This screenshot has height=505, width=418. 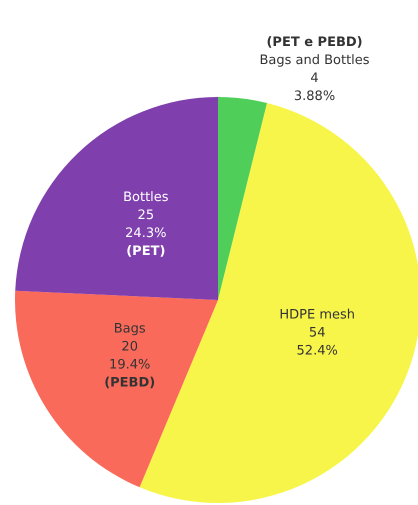 What do you see at coordinates (130, 382) in the screenshot?
I see `text: (PEBD)` at bounding box center [130, 382].